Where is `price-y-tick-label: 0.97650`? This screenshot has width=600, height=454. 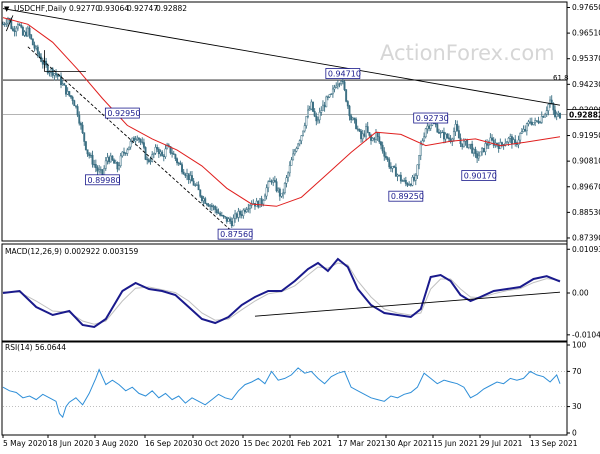 price-y-tick-label: 0.97650 is located at coordinates (586, 7).